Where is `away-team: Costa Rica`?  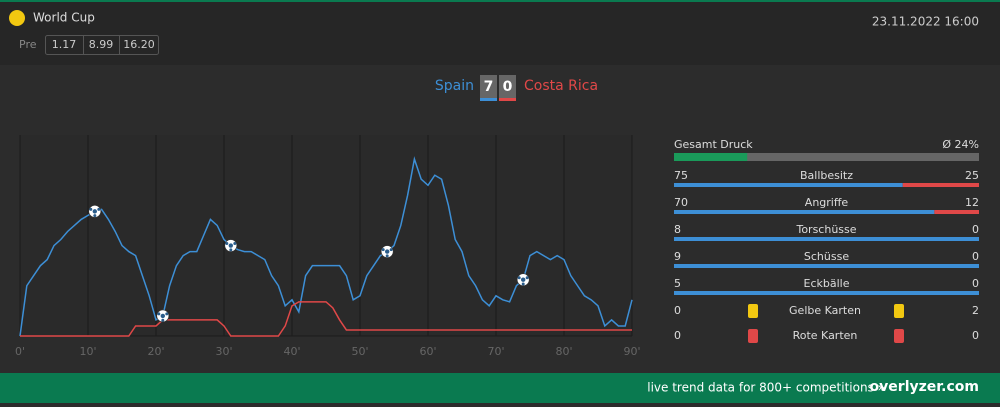
away-team: Costa Rica is located at coordinates (561, 86).